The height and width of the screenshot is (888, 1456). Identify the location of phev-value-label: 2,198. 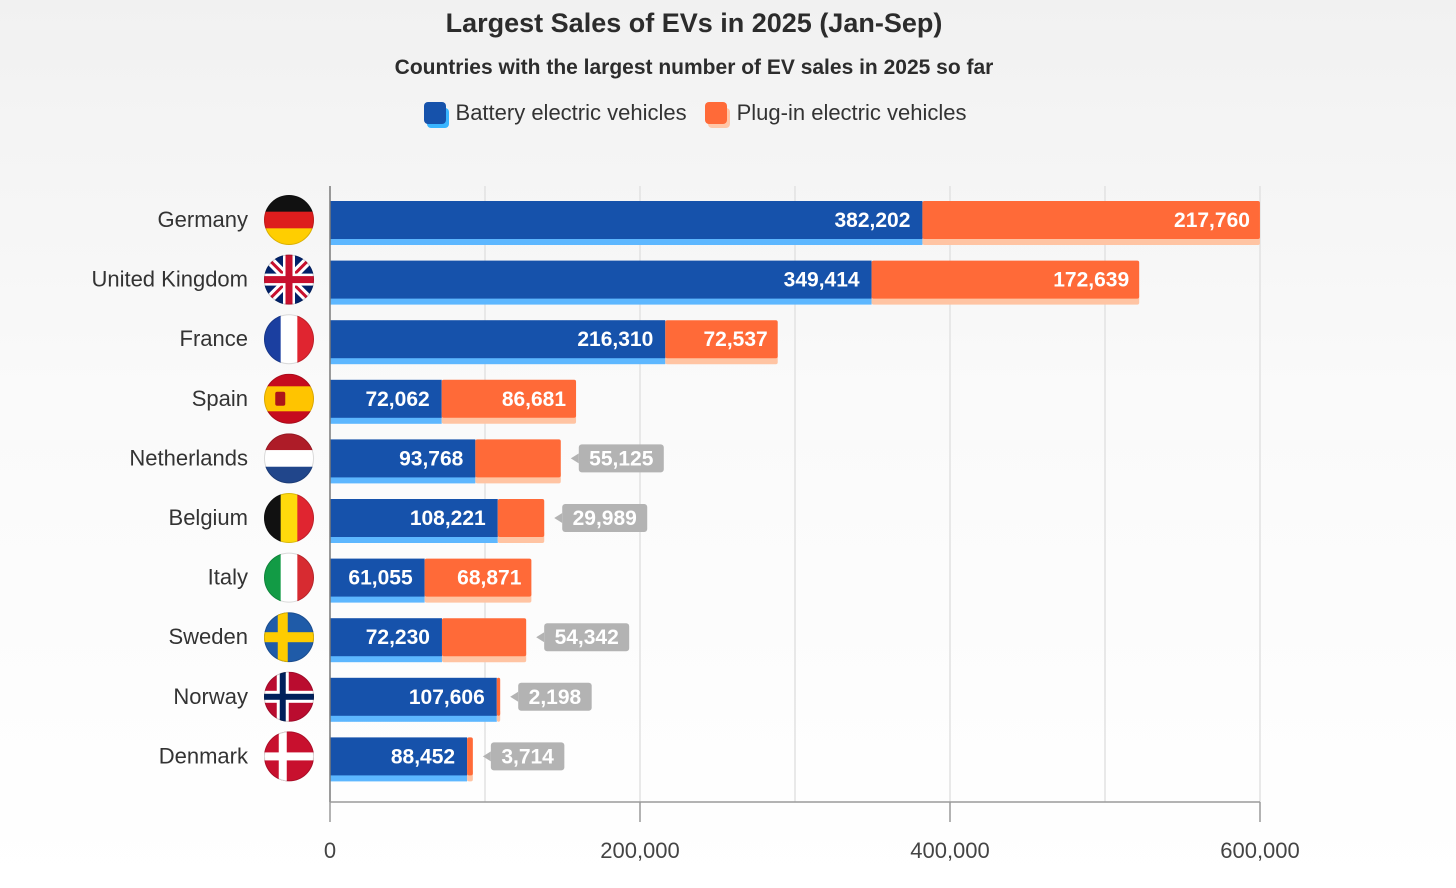
(555, 697).